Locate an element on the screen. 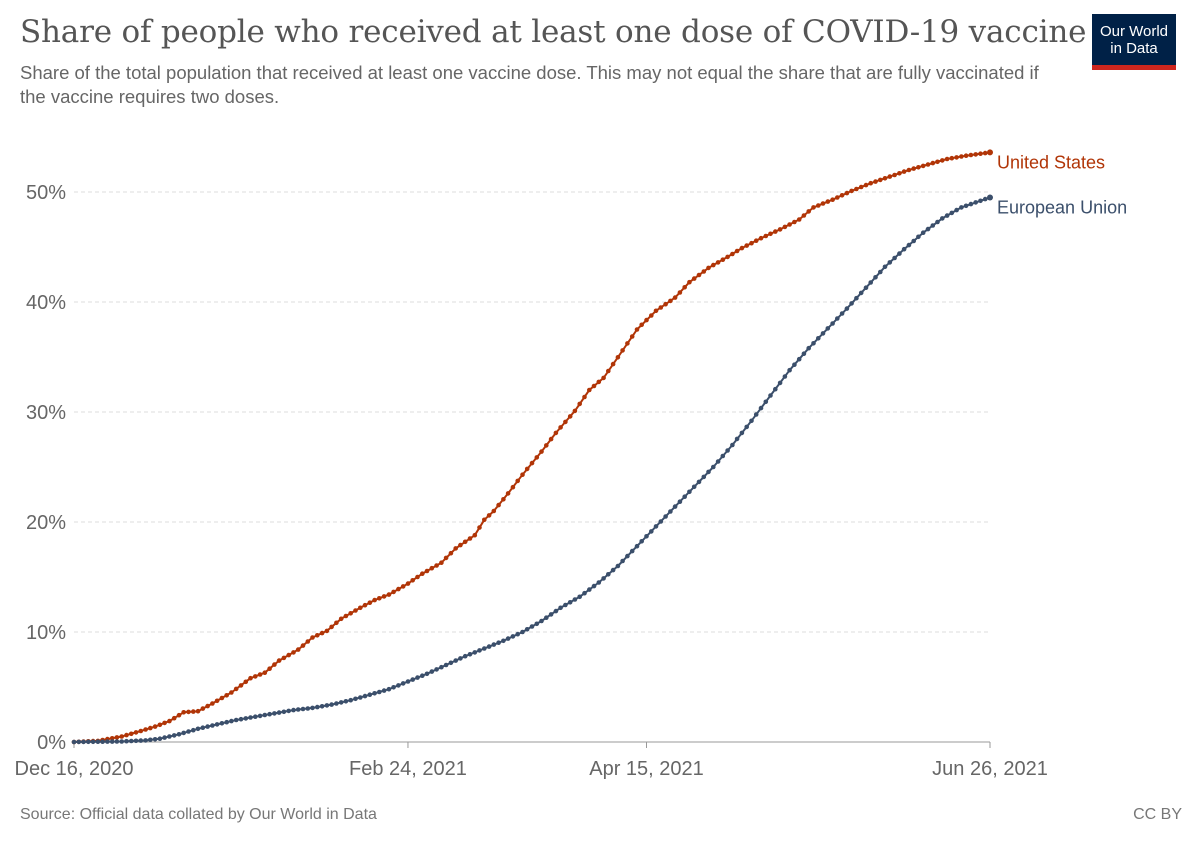 This screenshot has width=1200, height=847. x-tick-label: Dec 16, 2020 is located at coordinates (74, 769).